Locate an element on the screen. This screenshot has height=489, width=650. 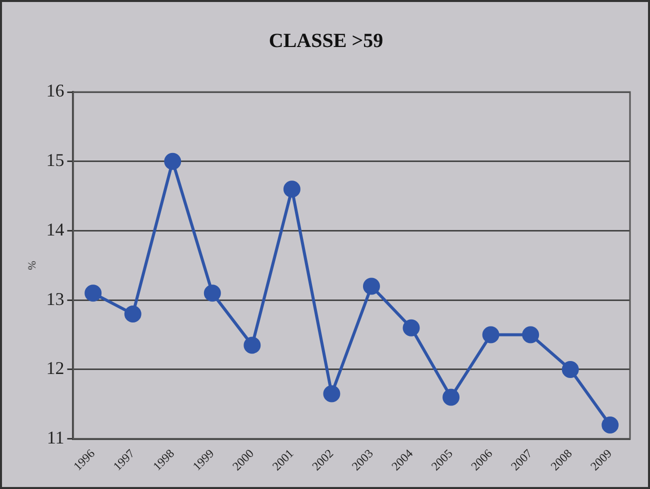
y-axis-title: % is located at coordinates (32, 265).